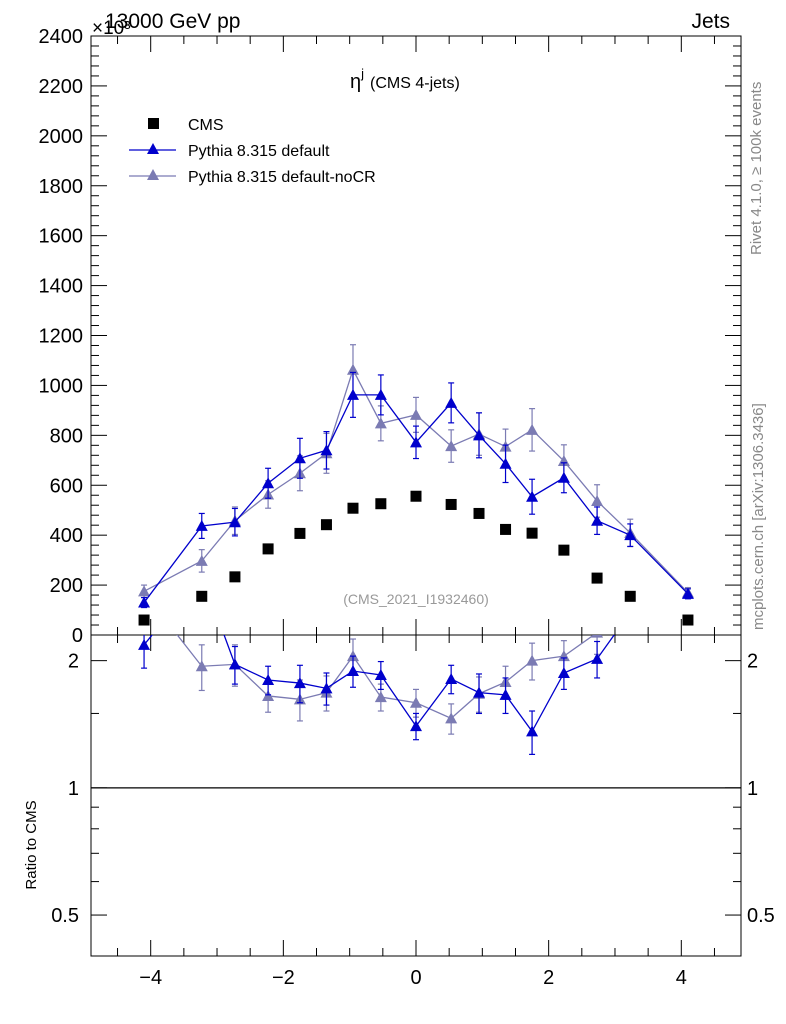 Image resolution: width=786 pixels, height=1024 pixels. I want to click on energy-label: 13000 GeV pp, so click(172, 21).